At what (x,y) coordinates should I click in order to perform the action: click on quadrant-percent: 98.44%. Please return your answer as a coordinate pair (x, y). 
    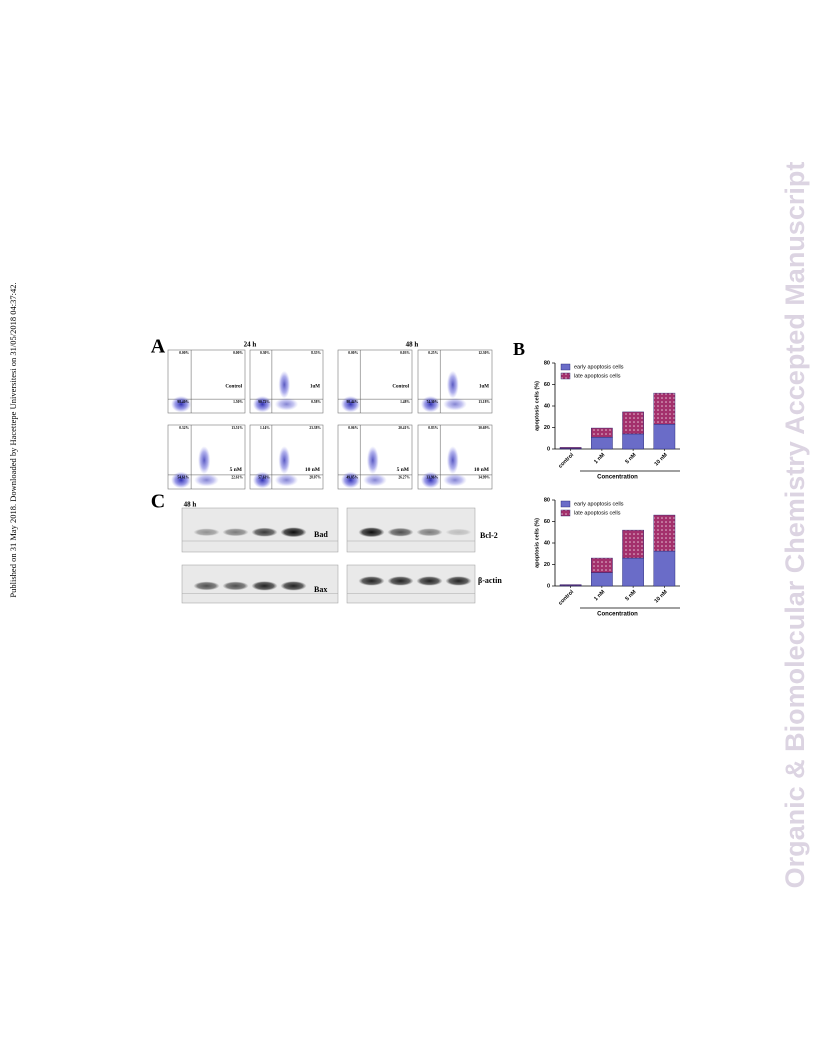
    Looking at the image, I should click on (353, 402).